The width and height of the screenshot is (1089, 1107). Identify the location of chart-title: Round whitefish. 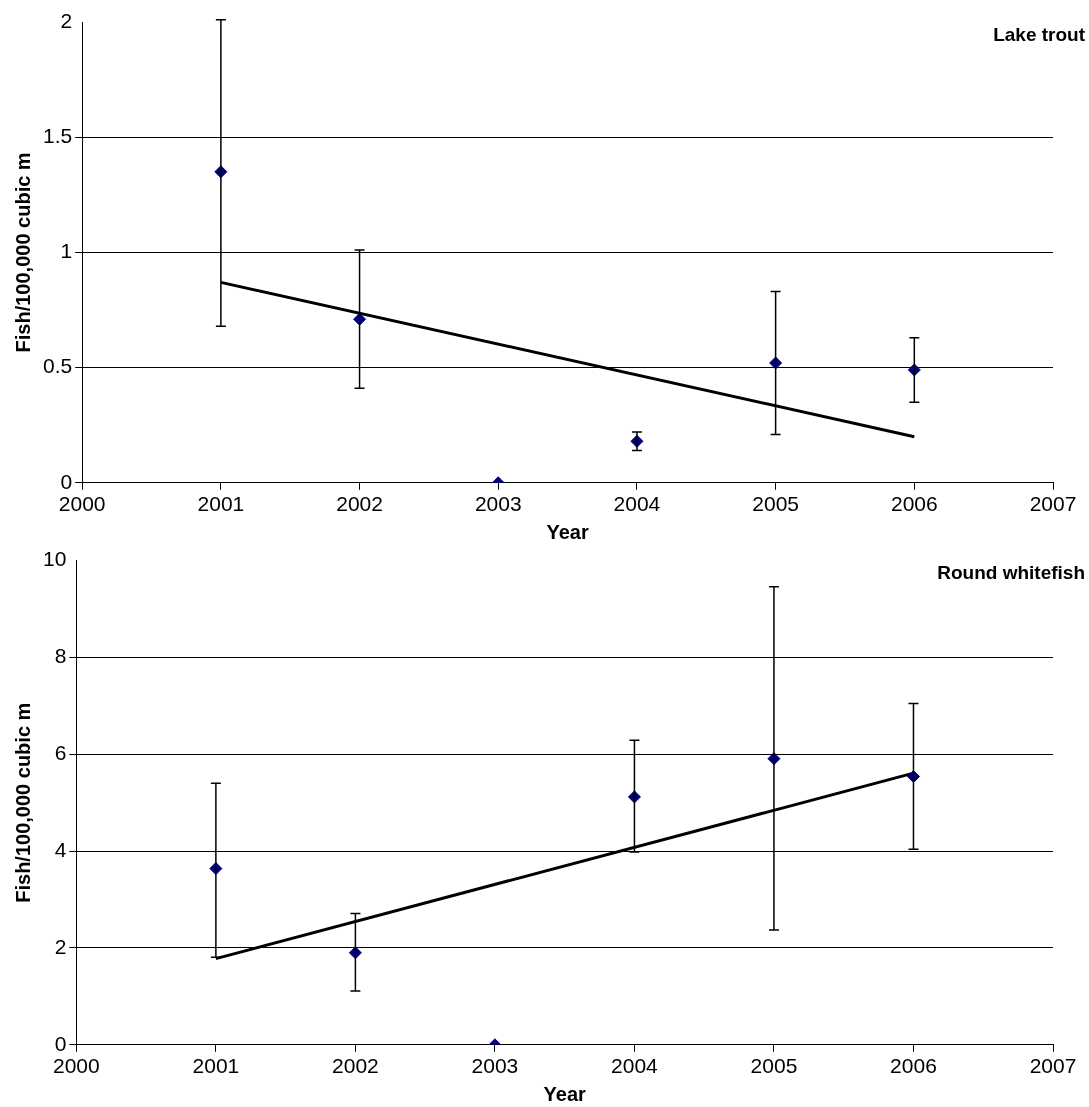
(1011, 573).